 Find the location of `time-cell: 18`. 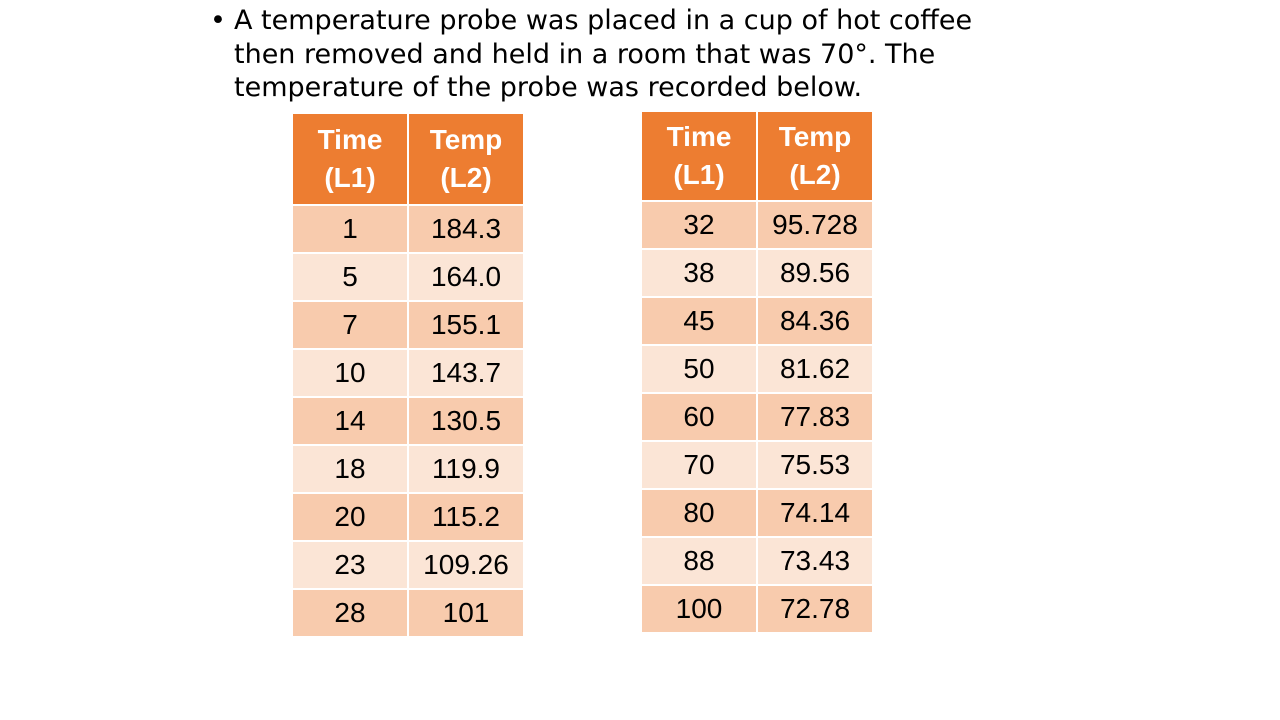

time-cell: 18 is located at coordinates (350, 469).